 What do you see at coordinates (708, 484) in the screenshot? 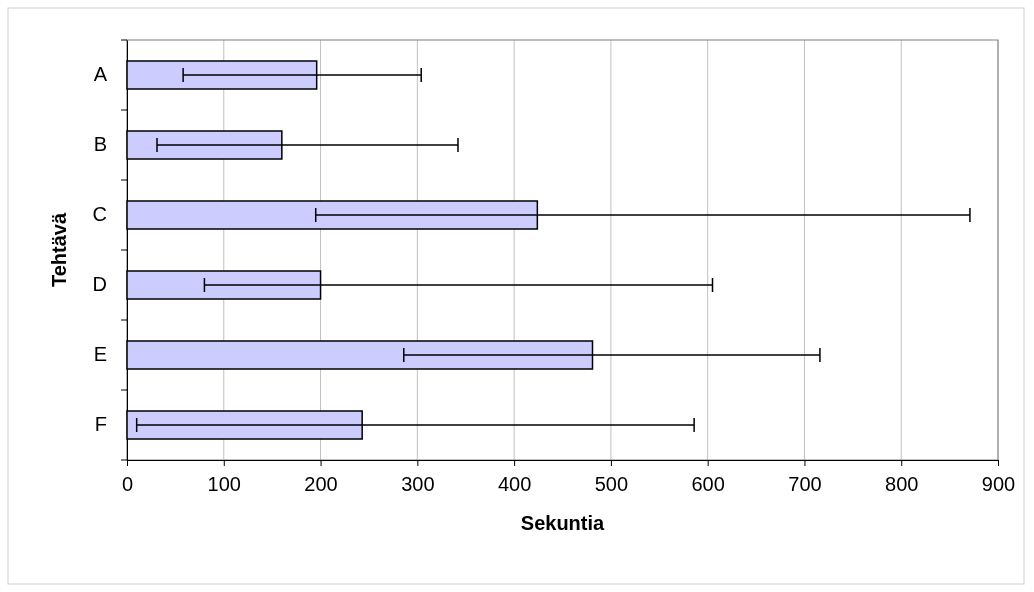
I see `x-tick-label: 600` at bounding box center [708, 484].